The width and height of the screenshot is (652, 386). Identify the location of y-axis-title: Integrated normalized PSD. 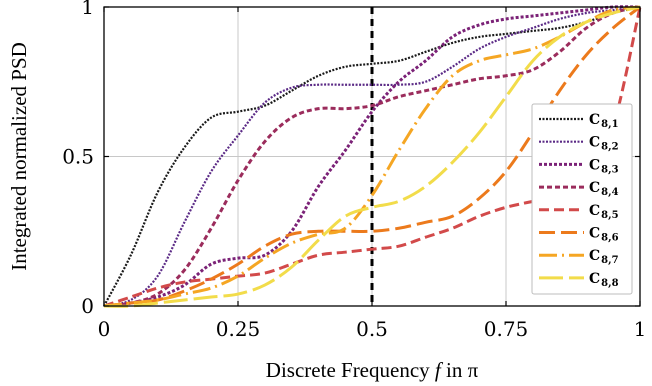
(19, 156).